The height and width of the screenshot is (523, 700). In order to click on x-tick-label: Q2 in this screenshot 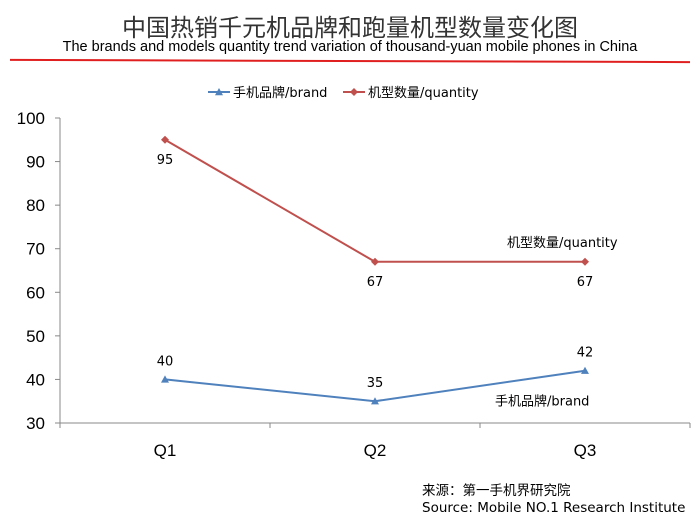, I will do `click(375, 450)`.